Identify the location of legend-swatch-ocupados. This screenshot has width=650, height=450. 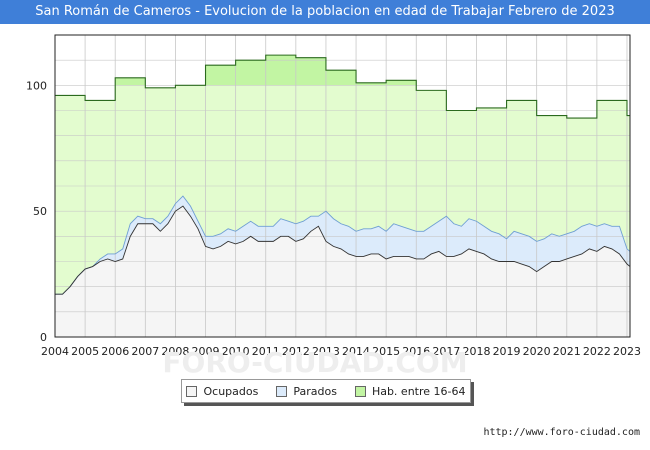
(192, 391).